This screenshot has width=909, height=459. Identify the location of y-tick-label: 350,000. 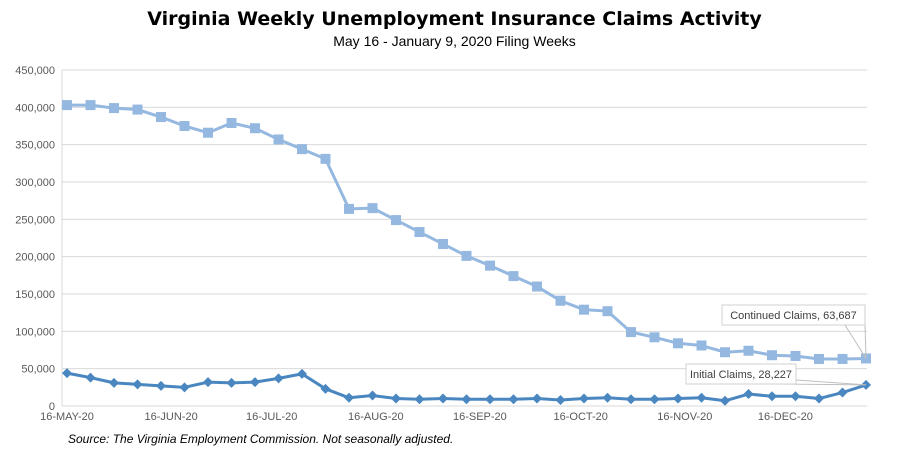
(35, 146).